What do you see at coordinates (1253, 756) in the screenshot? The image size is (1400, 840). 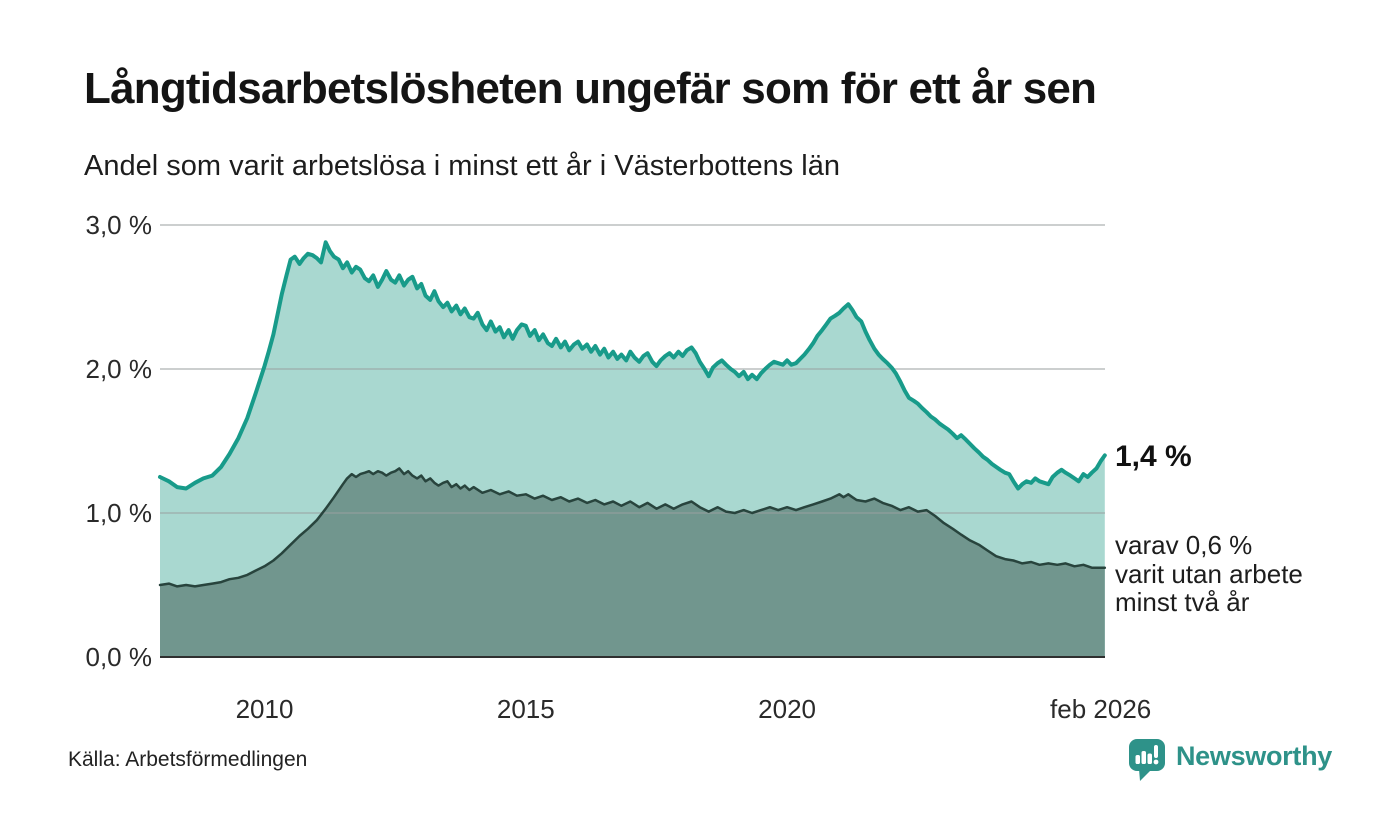 I see `brand-name: Newsworthy` at bounding box center [1253, 756].